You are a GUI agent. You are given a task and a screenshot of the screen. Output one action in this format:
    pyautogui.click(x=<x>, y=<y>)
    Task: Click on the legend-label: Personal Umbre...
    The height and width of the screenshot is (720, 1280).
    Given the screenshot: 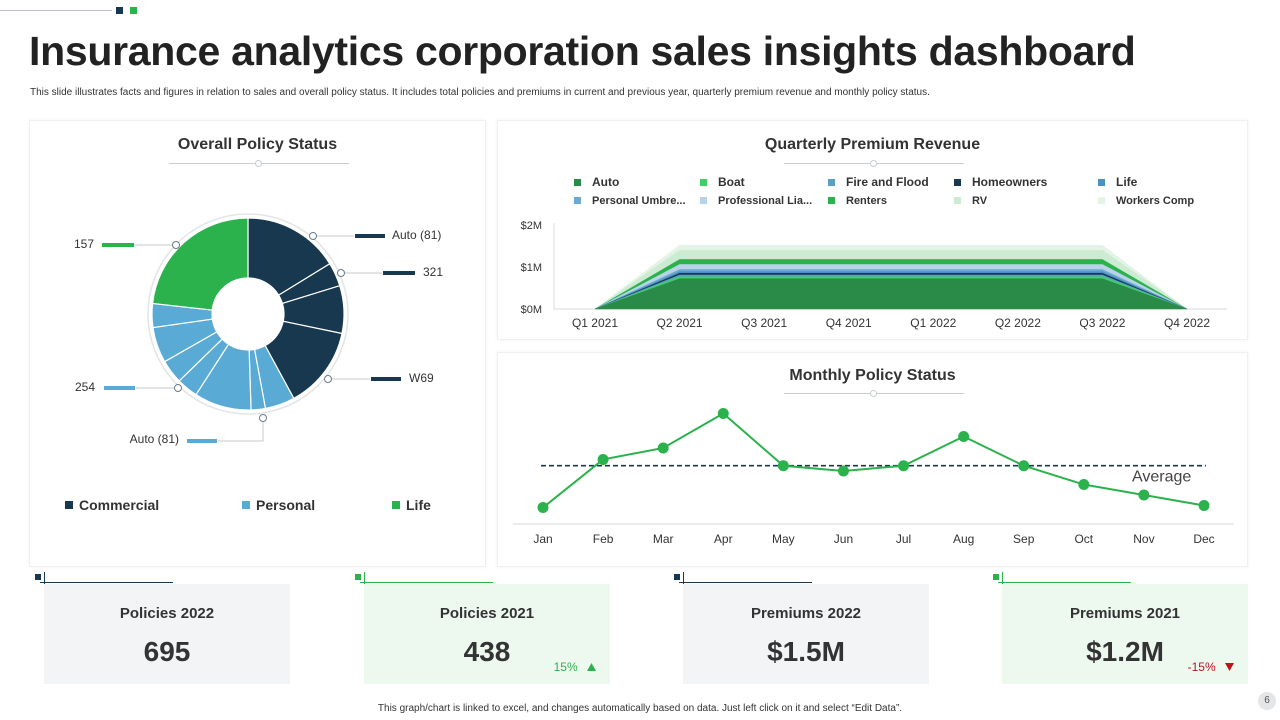 What is the action you would take?
    pyautogui.click(x=639, y=201)
    